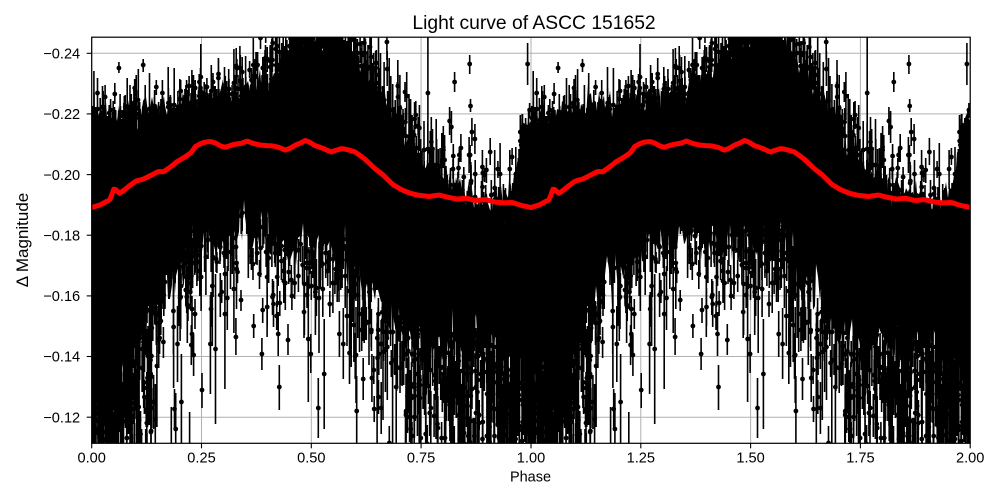 This screenshot has height=500, width=1000. What do you see at coordinates (61, 55) in the screenshot?
I see `svg-text: −0.24` at bounding box center [61, 55].